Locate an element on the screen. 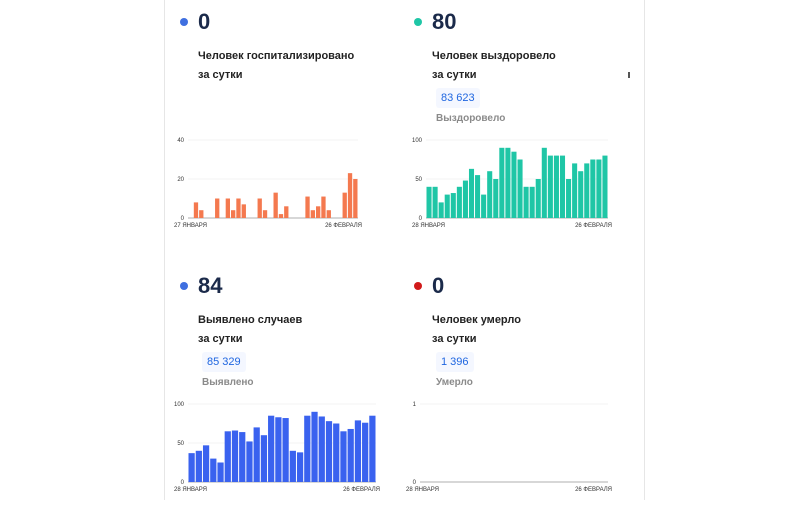  y-tick-label: 50 is located at coordinates (418, 180).